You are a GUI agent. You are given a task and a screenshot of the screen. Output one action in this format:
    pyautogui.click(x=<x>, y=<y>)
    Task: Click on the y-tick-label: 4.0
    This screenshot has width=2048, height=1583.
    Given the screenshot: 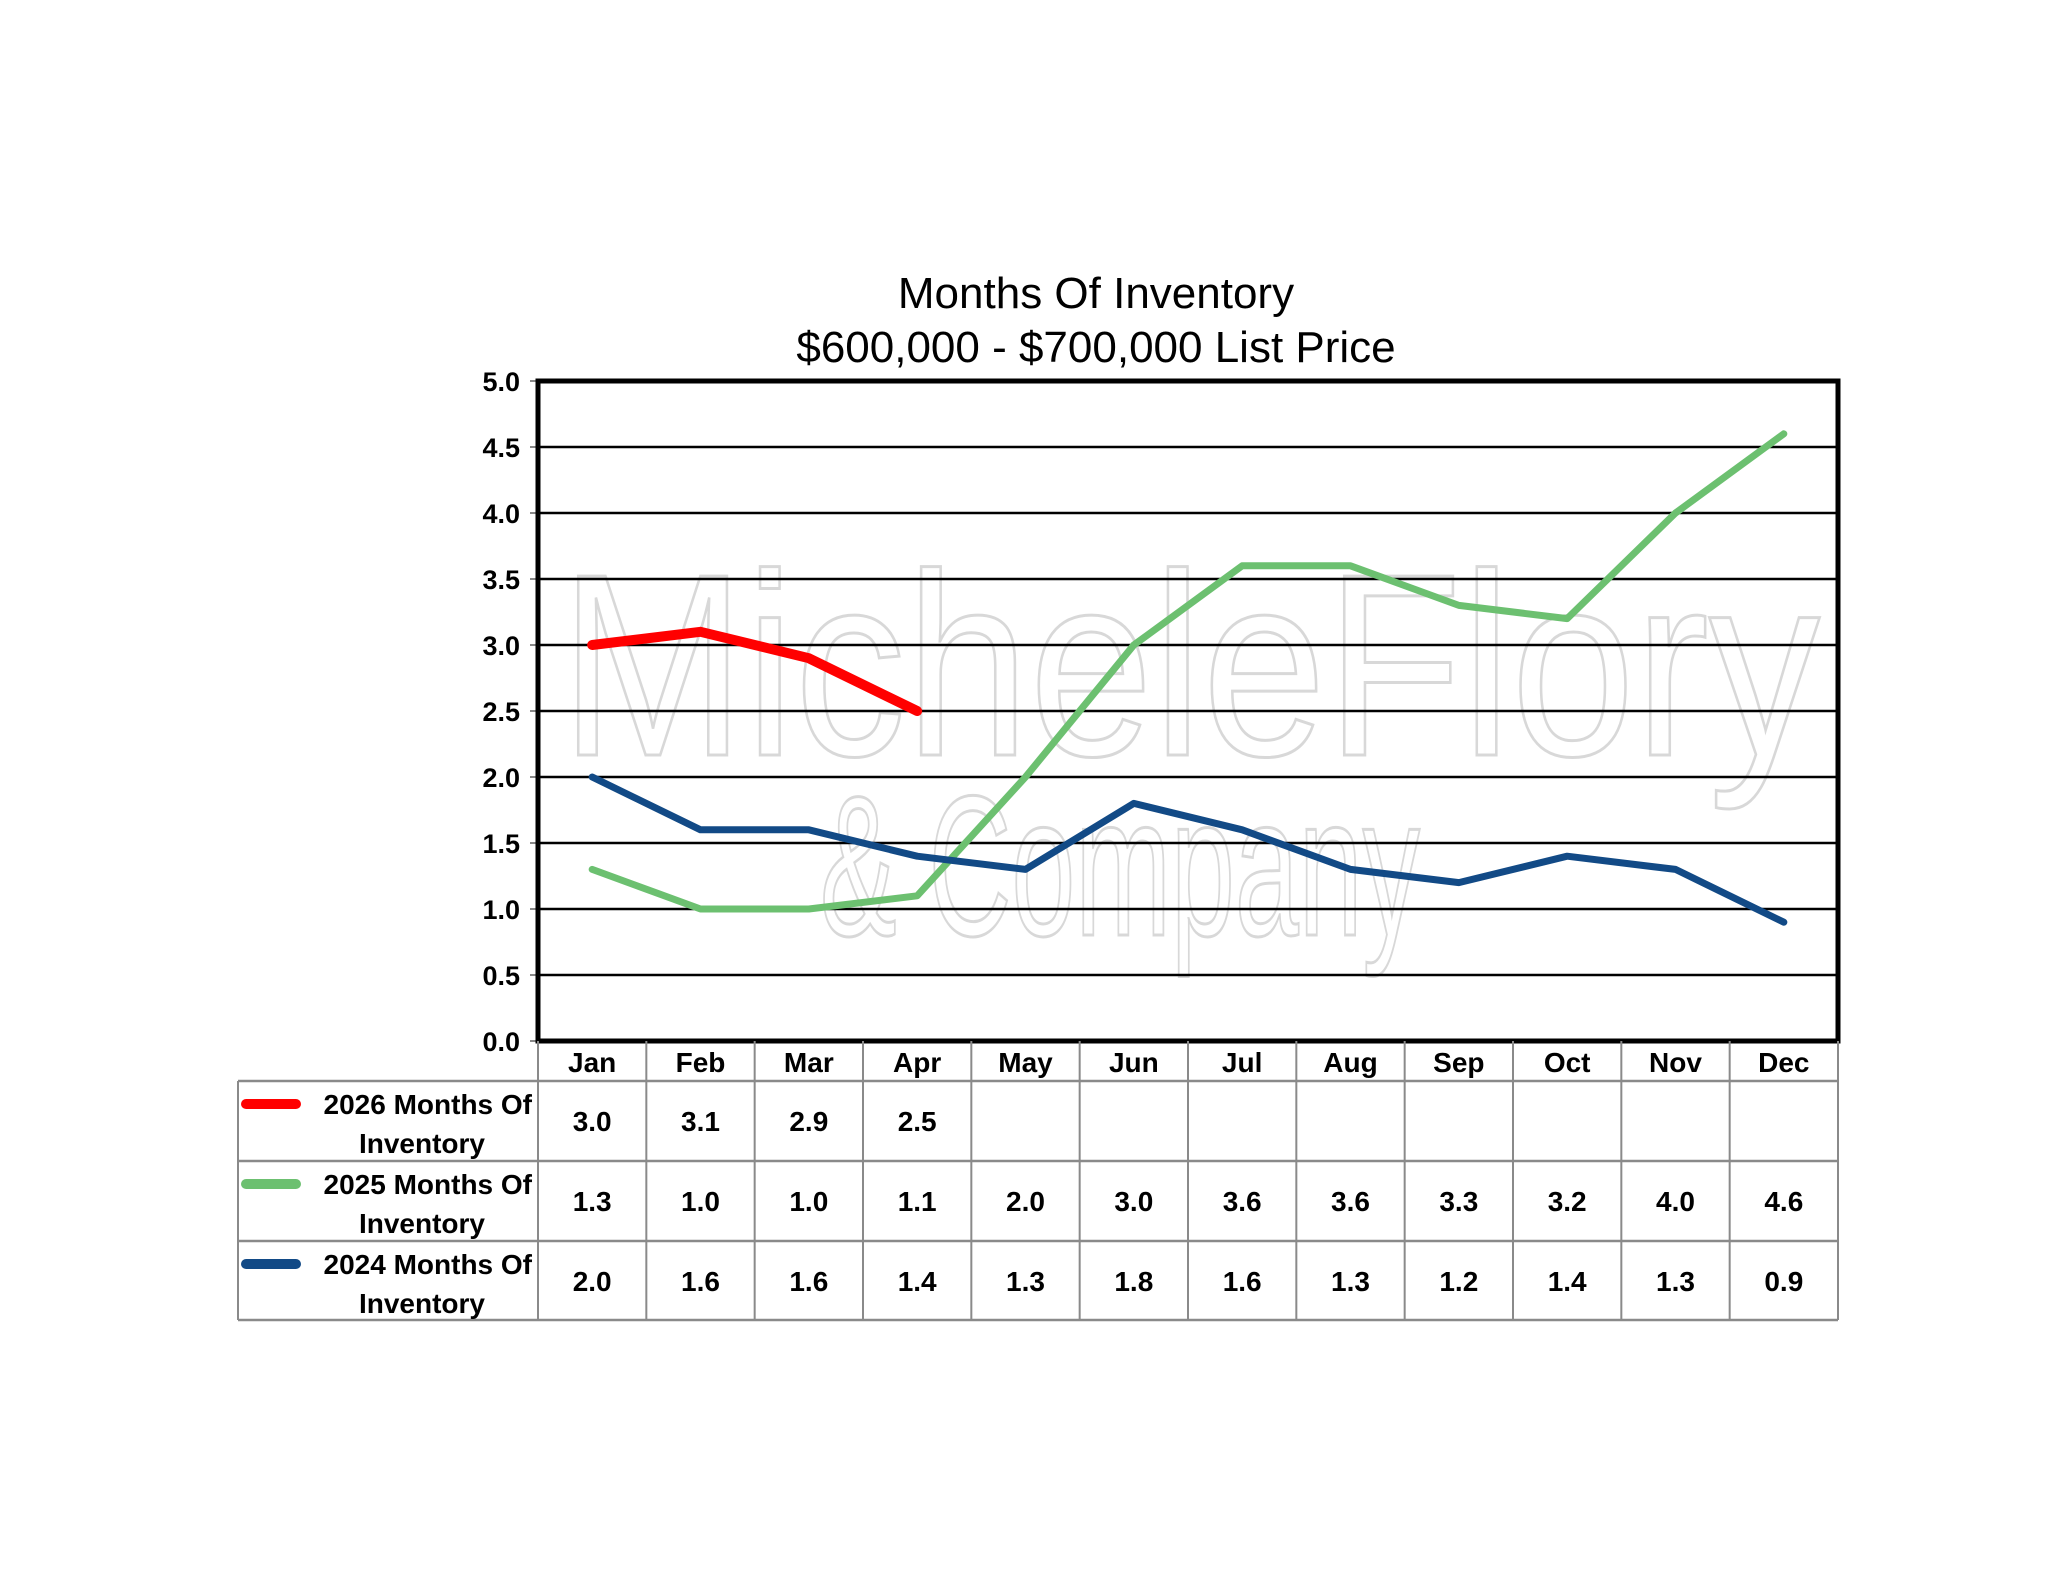 What is the action you would take?
    pyautogui.click(x=501, y=514)
    